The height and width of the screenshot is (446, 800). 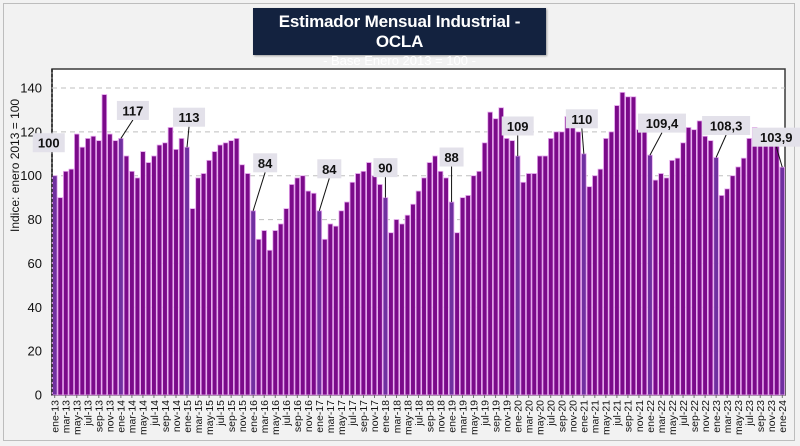 I want to click on annotation-label: 109,4, so click(x=662, y=123).